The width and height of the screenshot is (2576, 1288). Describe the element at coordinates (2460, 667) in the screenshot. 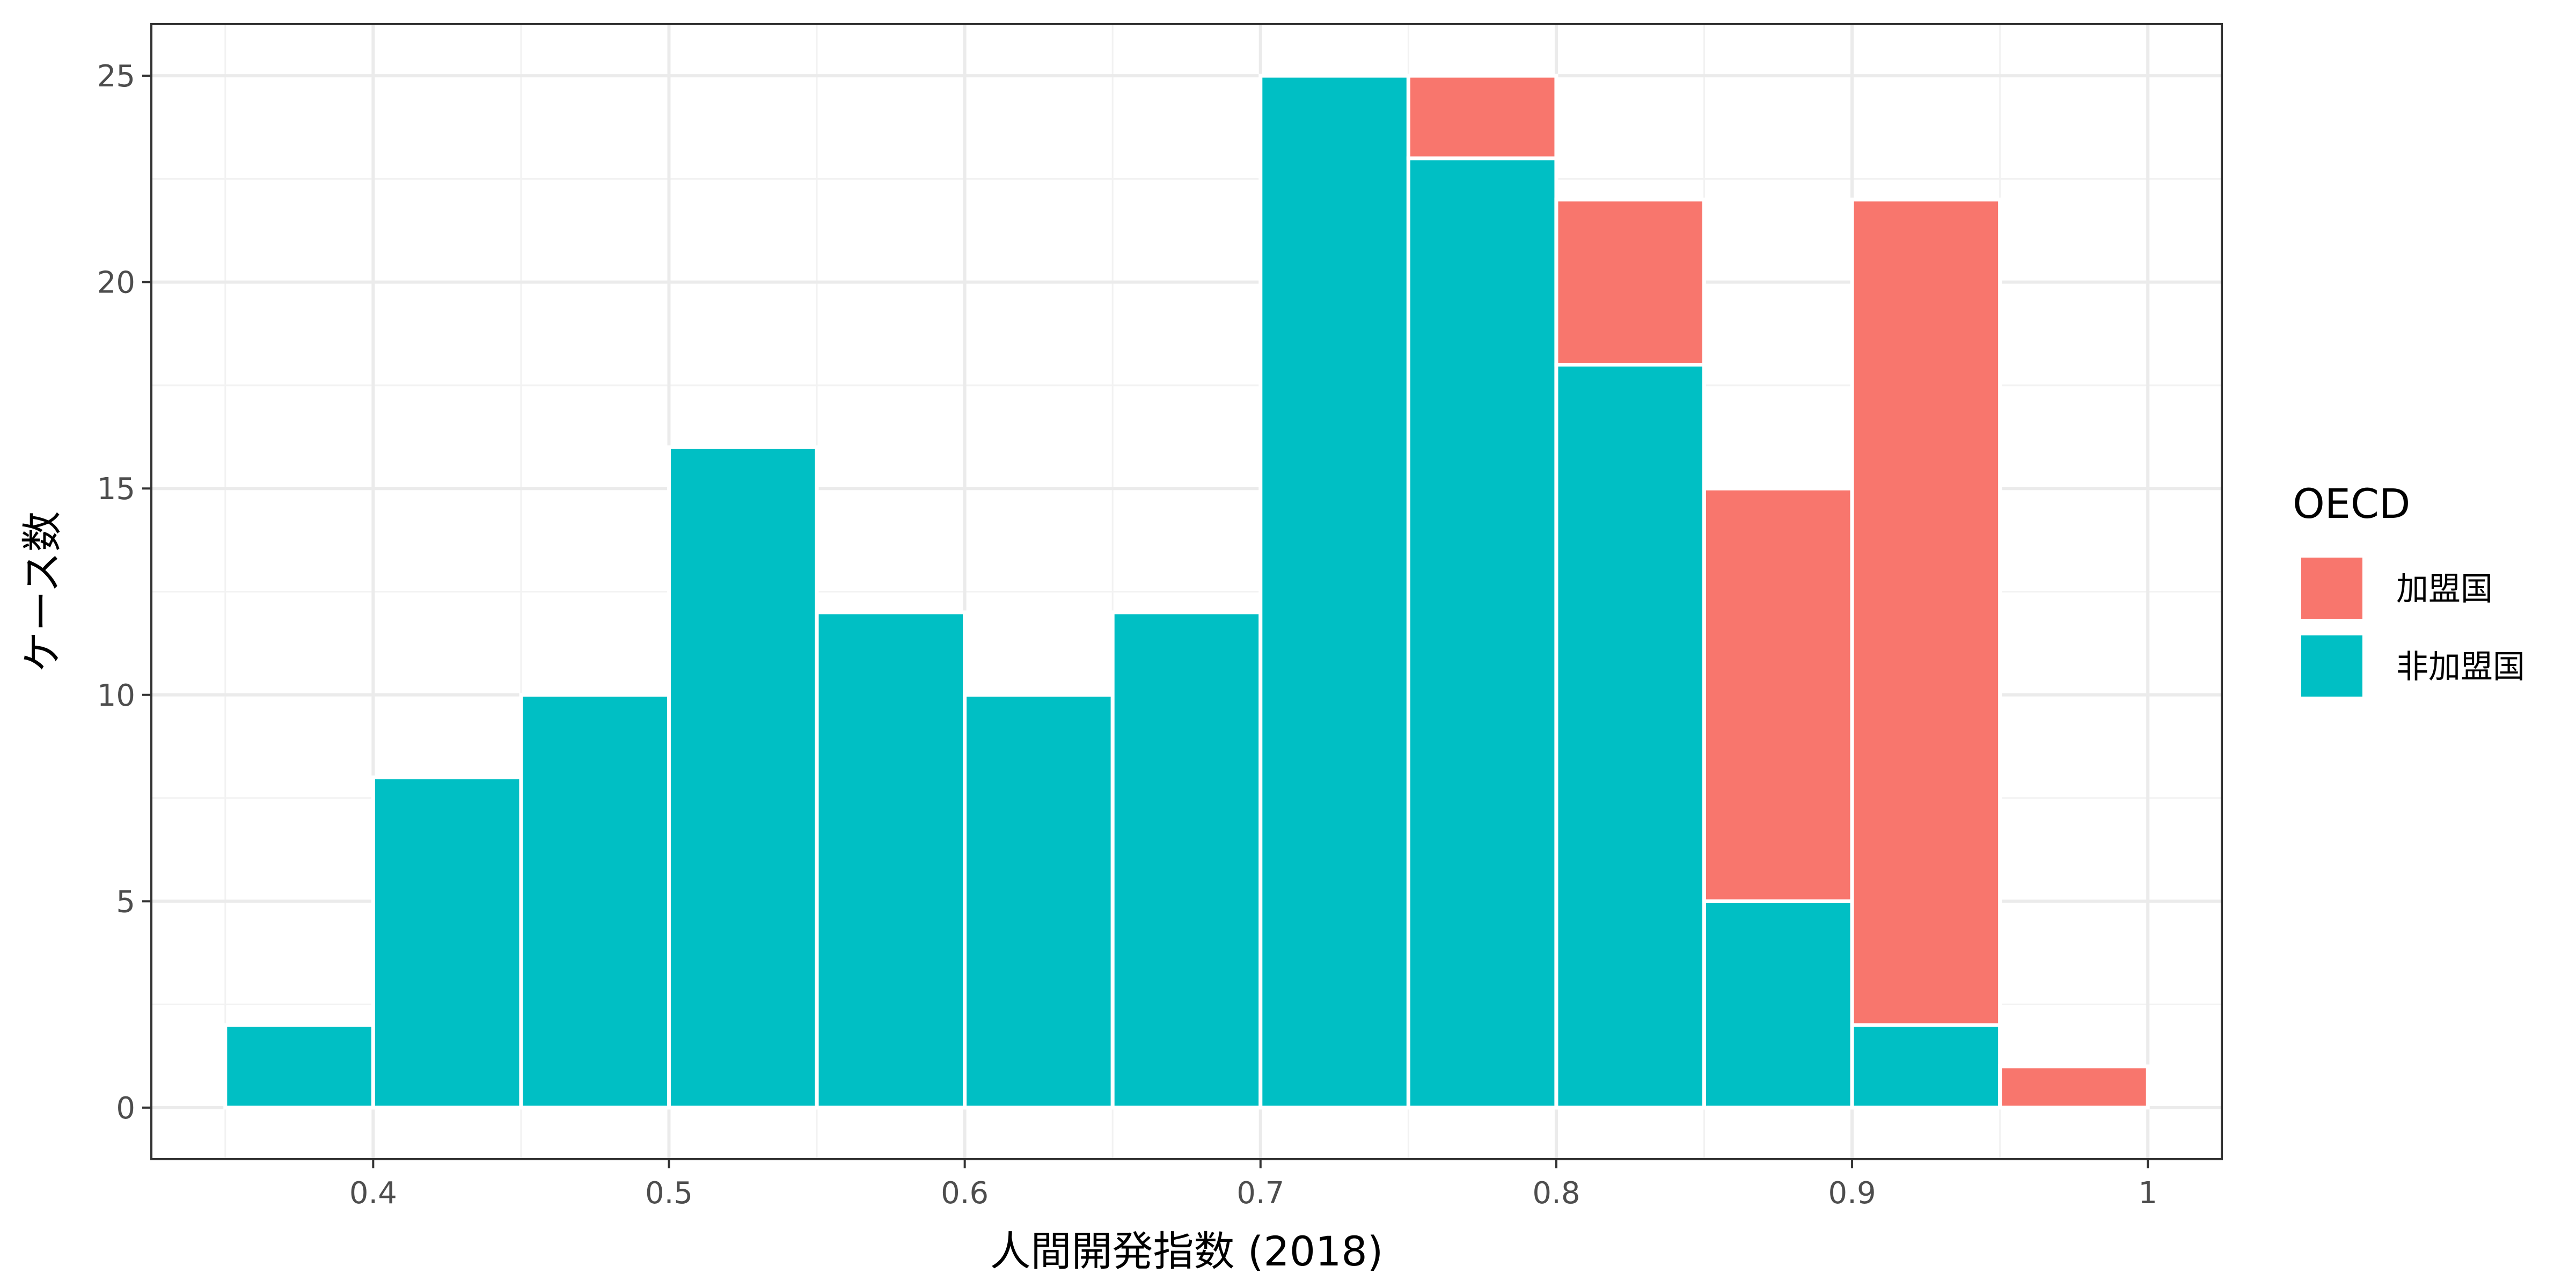

I see `legend-label: 非加盟国` at that location.